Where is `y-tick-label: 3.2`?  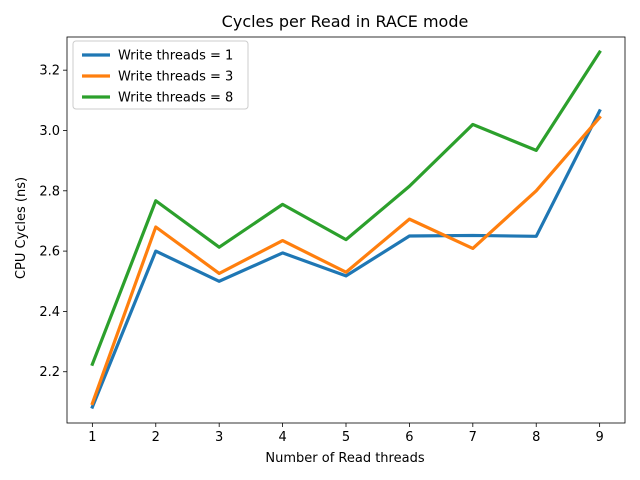 y-tick-label: 3.2 is located at coordinates (49, 71).